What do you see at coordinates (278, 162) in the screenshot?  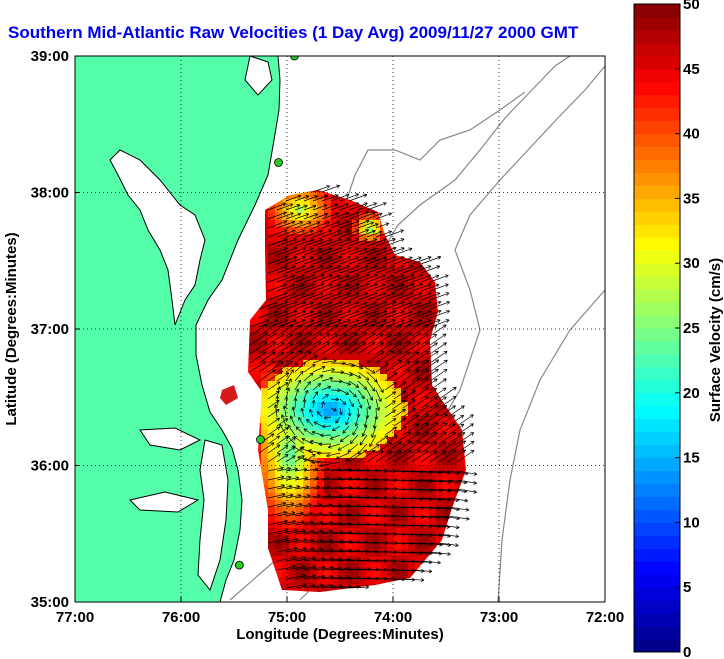 I see `radar-station-marker` at bounding box center [278, 162].